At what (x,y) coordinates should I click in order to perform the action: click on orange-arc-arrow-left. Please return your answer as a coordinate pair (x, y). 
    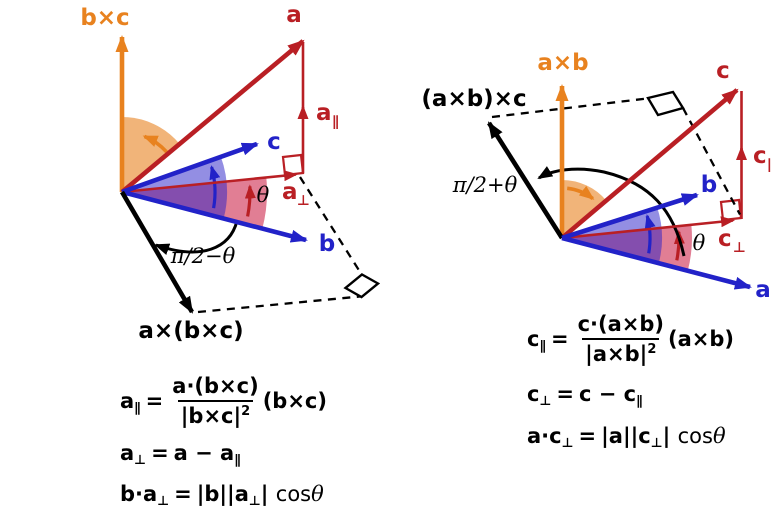
    Looking at the image, I should click on (155, 144).